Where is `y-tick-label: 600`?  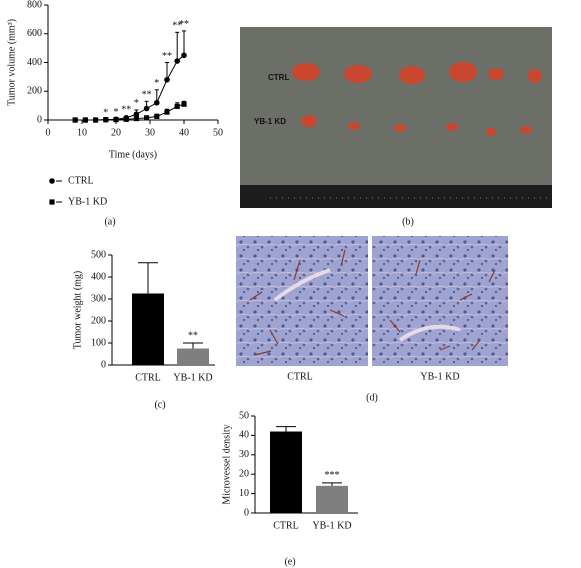 y-tick-label: 600 is located at coordinates (34, 33).